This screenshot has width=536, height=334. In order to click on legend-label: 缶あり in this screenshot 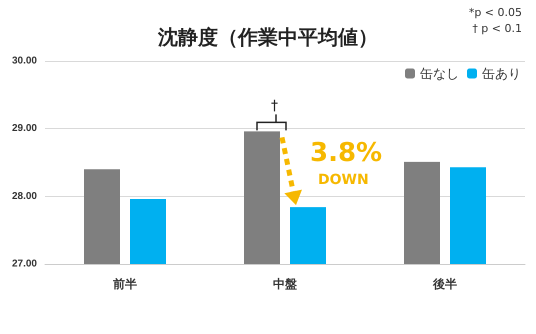, I will do `click(501, 73)`.